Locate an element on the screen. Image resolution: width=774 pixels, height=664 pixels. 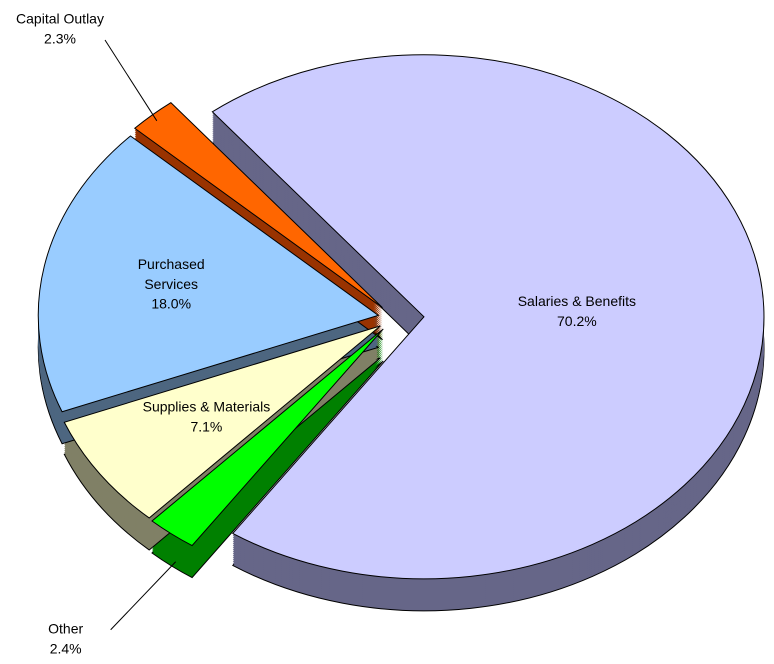
slice-label: Supplies & Materials is located at coordinates (207, 406).